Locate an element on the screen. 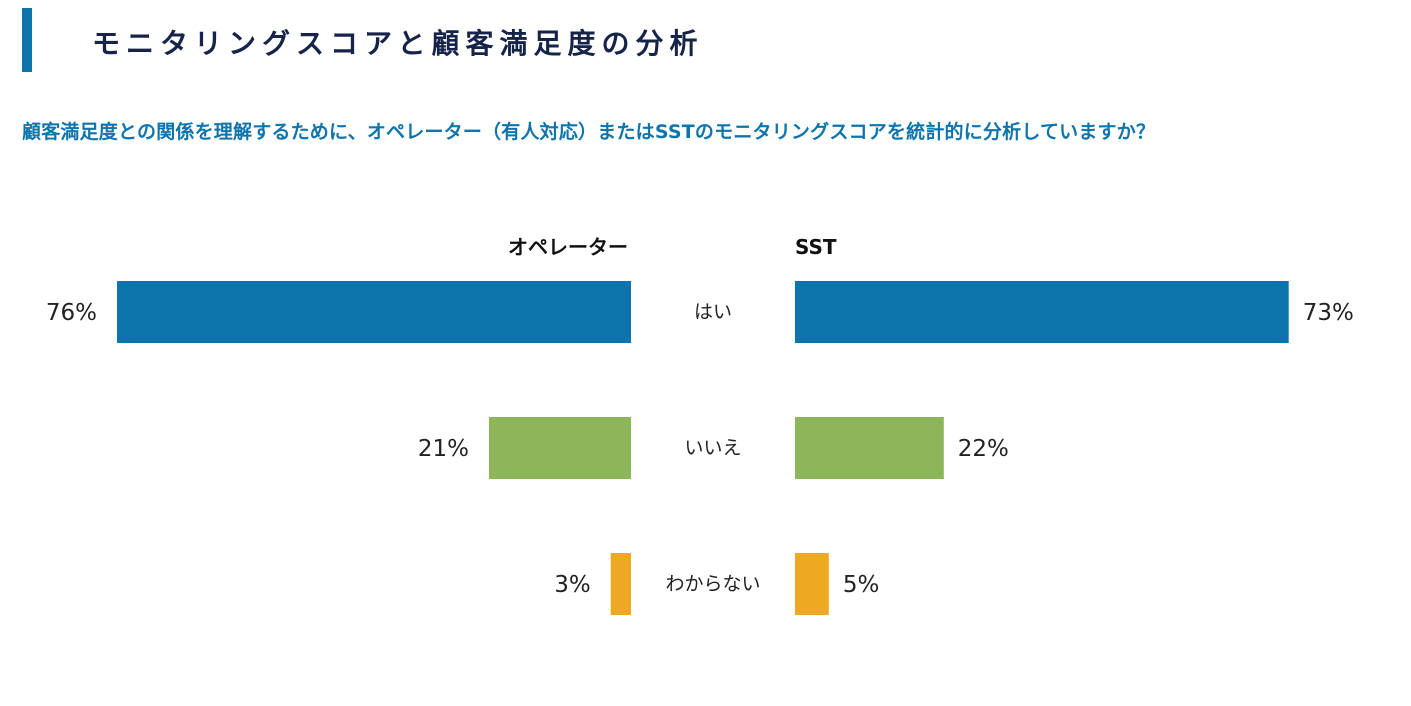 The height and width of the screenshot is (706, 1411). value-label-sst-0: 73% is located at coordinates (1328, 313).